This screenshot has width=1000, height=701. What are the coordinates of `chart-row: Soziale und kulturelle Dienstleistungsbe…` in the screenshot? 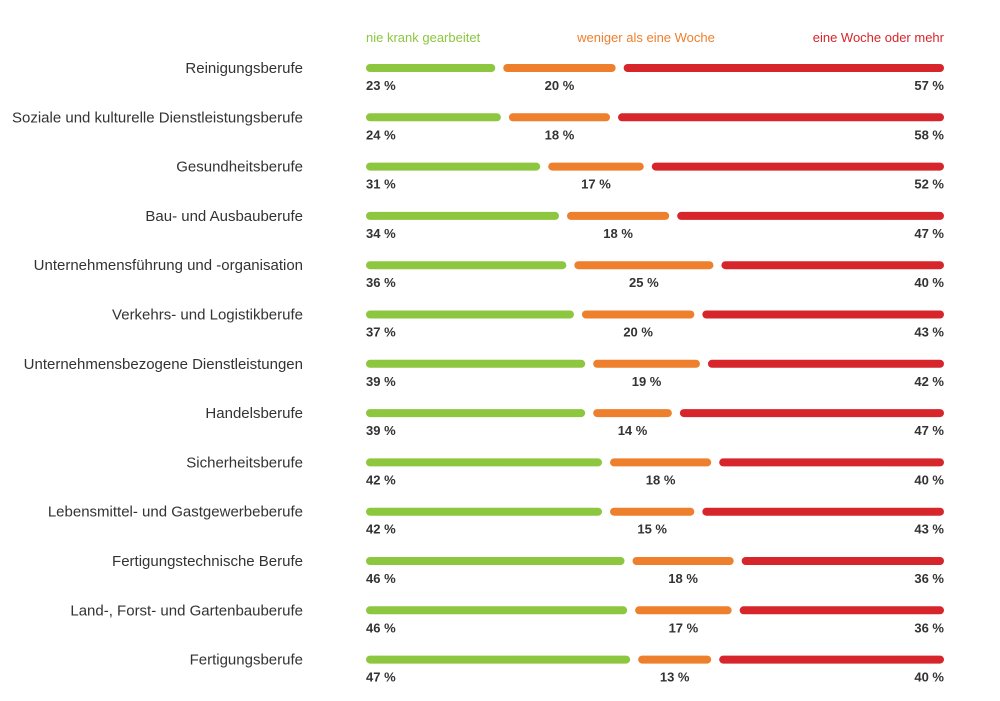 It's located at (478, 125).